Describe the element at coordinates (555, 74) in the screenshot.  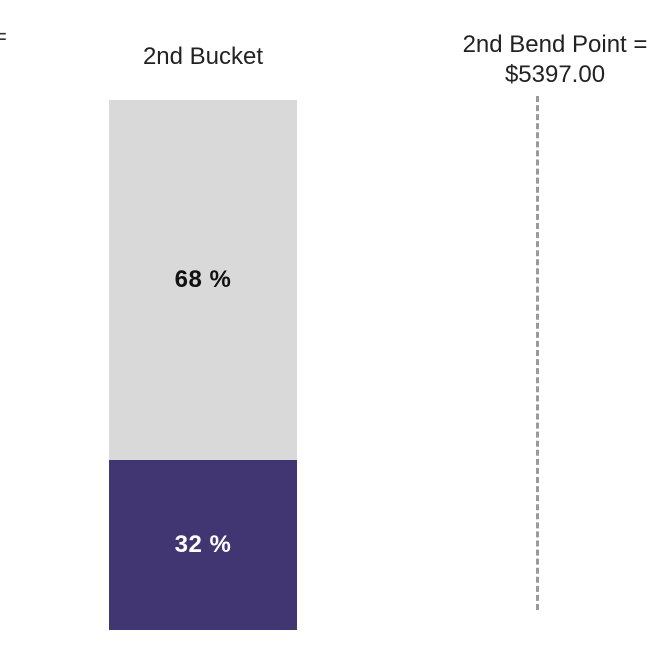
I see `bend-point-value: $5397.00` at that location.